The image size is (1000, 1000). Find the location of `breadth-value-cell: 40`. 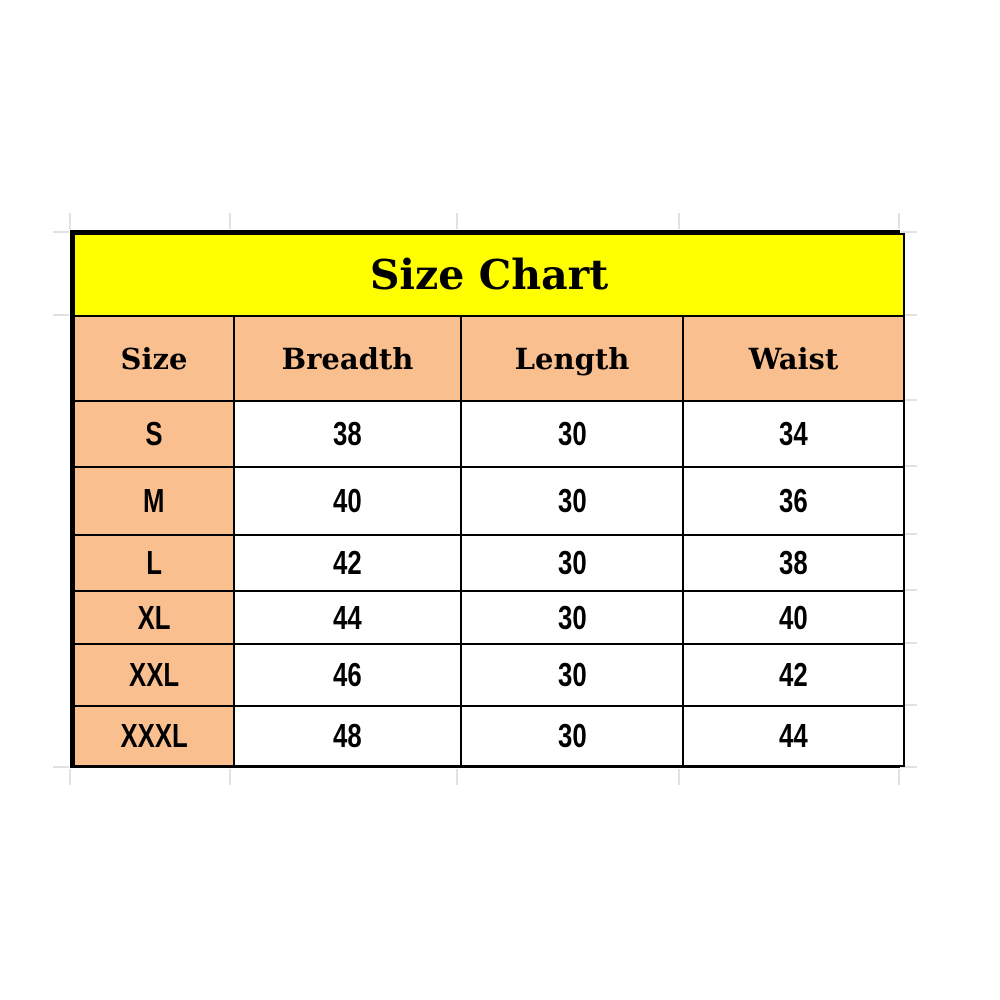

breadth-value-cell: 40 is located at coordinates (347, 501).